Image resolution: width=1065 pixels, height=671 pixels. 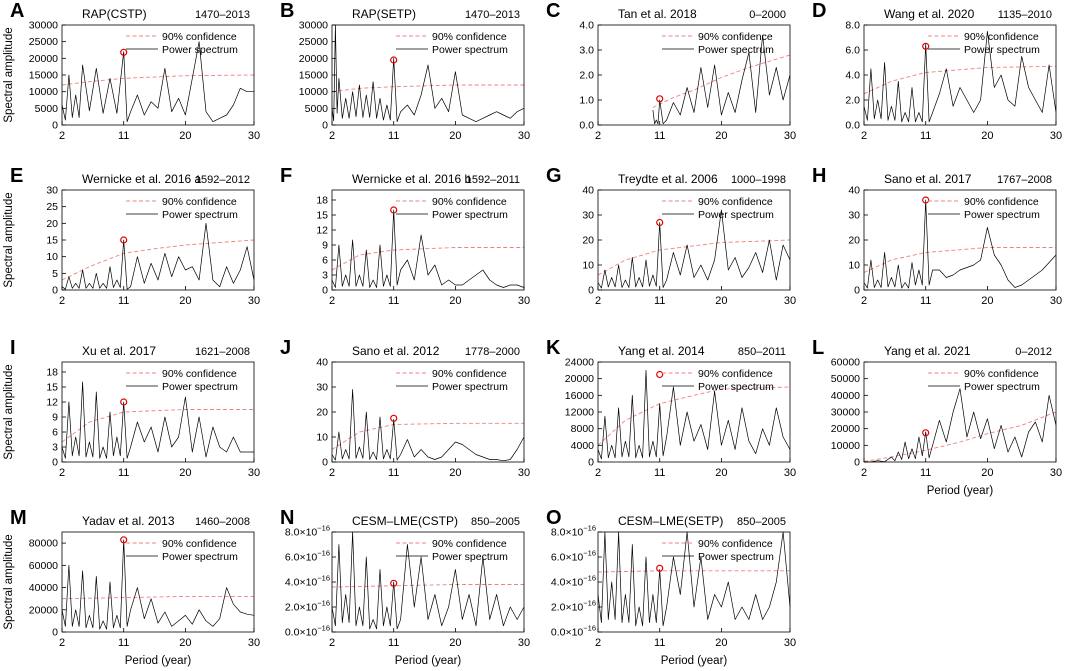 What do you see at coordinates (573, 556) in the screenshot?
I see `y-tick-label: 6.0×10⁻¹⁶` at bounding box center [573, 556].